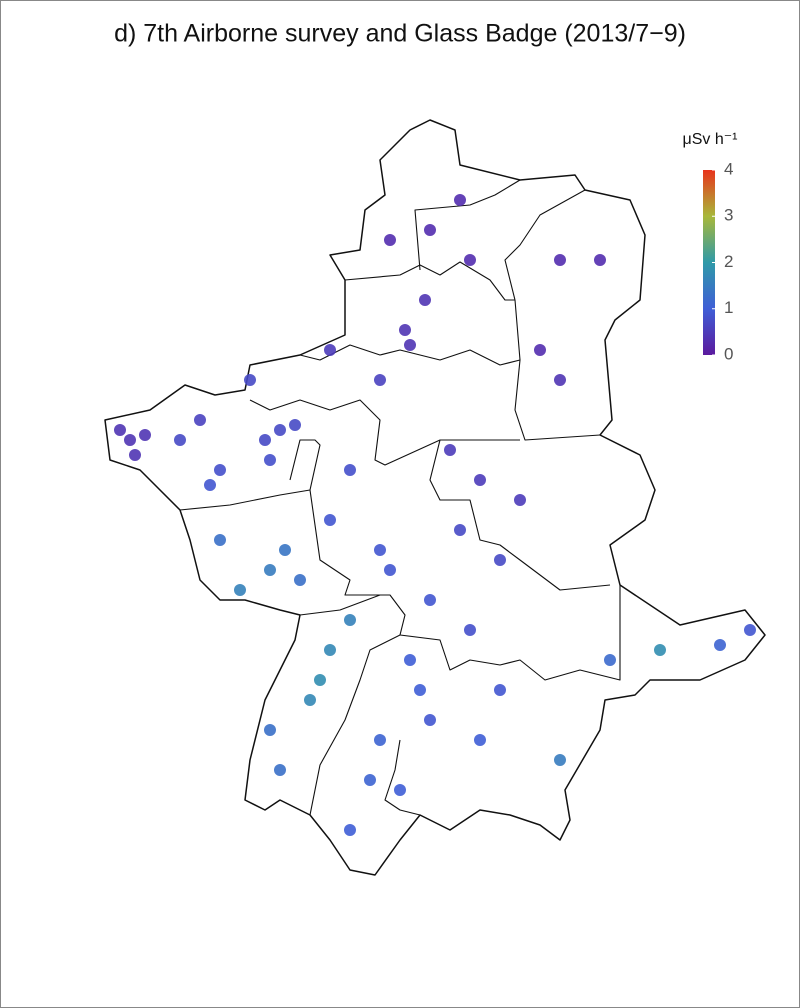  I want to click on colorbar-tick-label: 1, so click(728, 307).